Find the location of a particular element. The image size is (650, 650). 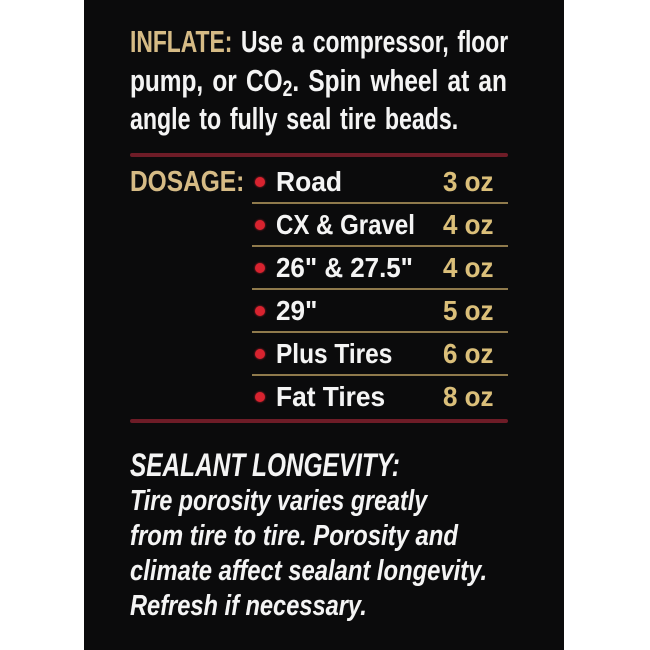

row-label: Fat Tires is located at coordinates (331, 396).